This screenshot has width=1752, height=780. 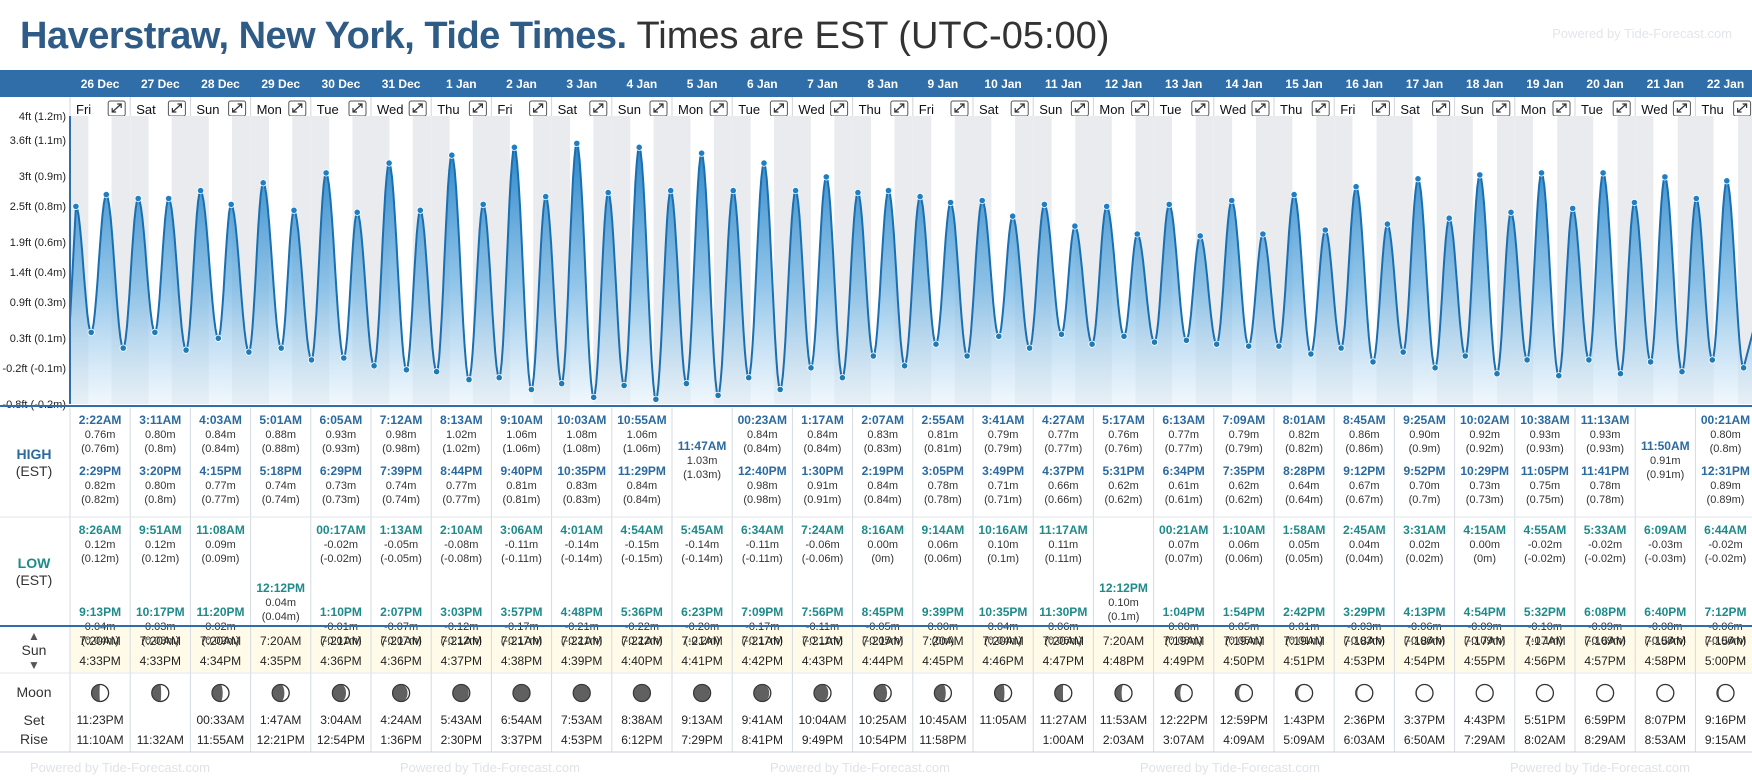 I want to click on high-tide-height: 0.90m, so click(x=1424, y=435).